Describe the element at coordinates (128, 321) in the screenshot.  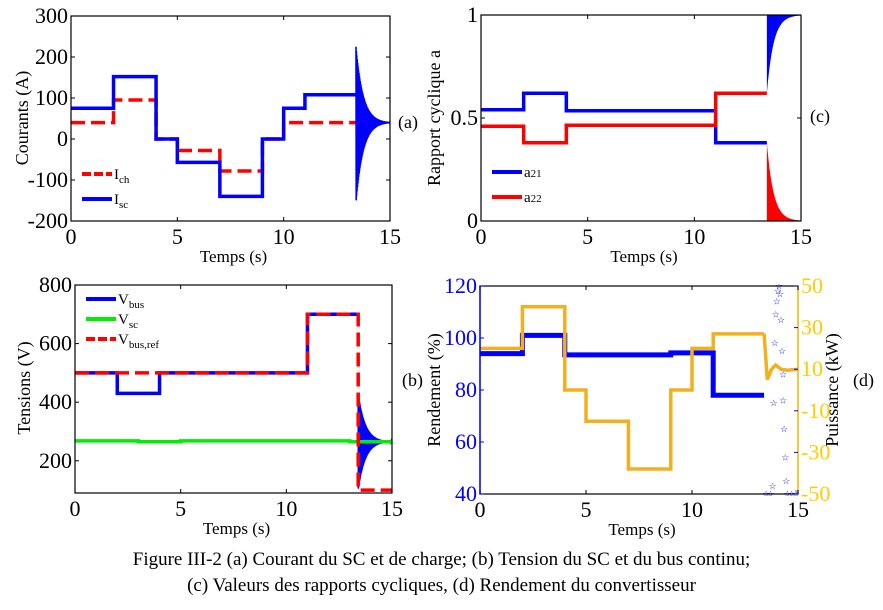
I see `legend-label: Vsc` at that location.